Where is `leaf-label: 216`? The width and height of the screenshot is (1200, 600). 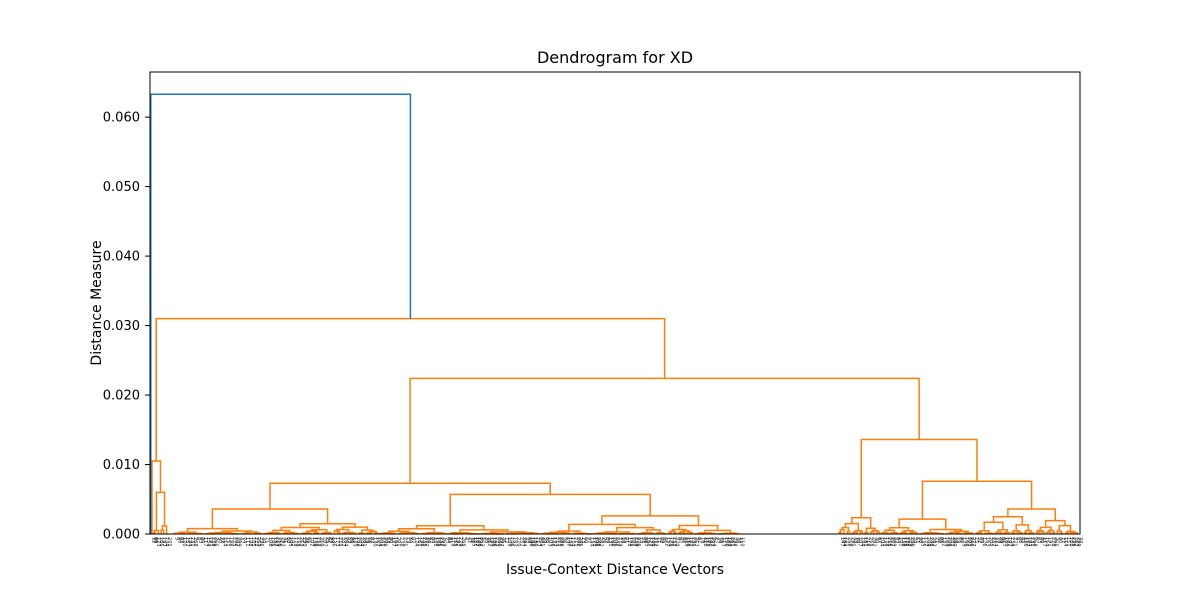
leaf-label: 216 is located at coordinates (298, 542).